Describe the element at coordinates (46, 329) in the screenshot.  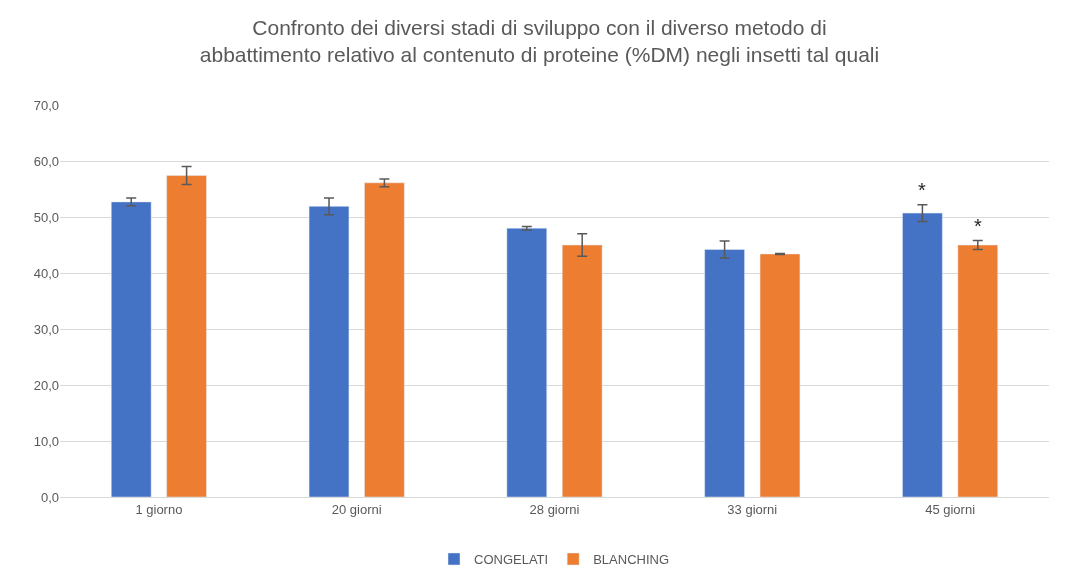
I see `y-tick-label: 30,0` at that location.